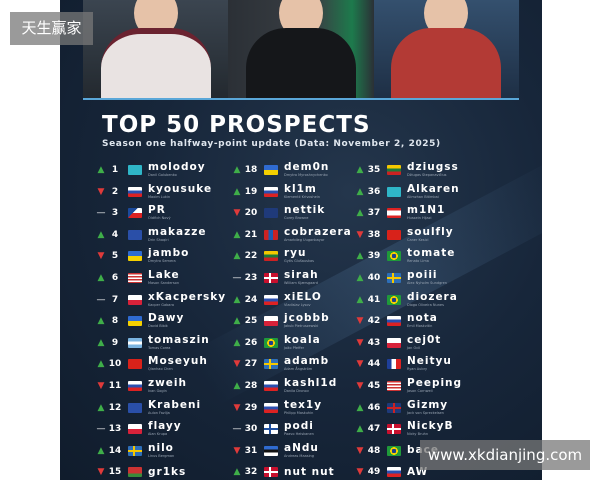 The image size is (600, 480). What do you see at coordinates (432, 299) in the screenshot?
I see `player-info: diozera Diogo Oliveira Nunes` at bounding box center [432, 299].